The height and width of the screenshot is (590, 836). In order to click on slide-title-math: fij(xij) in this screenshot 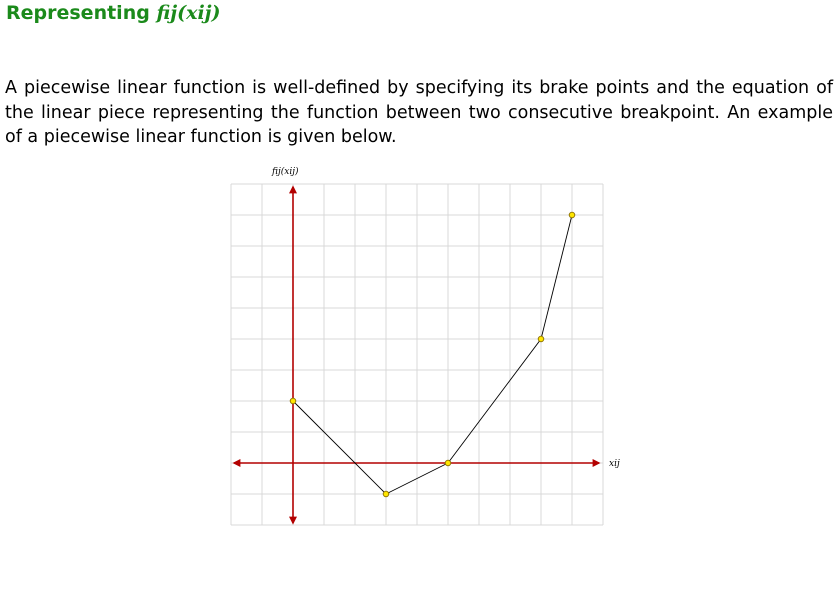, I will do `click(188, 13)`.